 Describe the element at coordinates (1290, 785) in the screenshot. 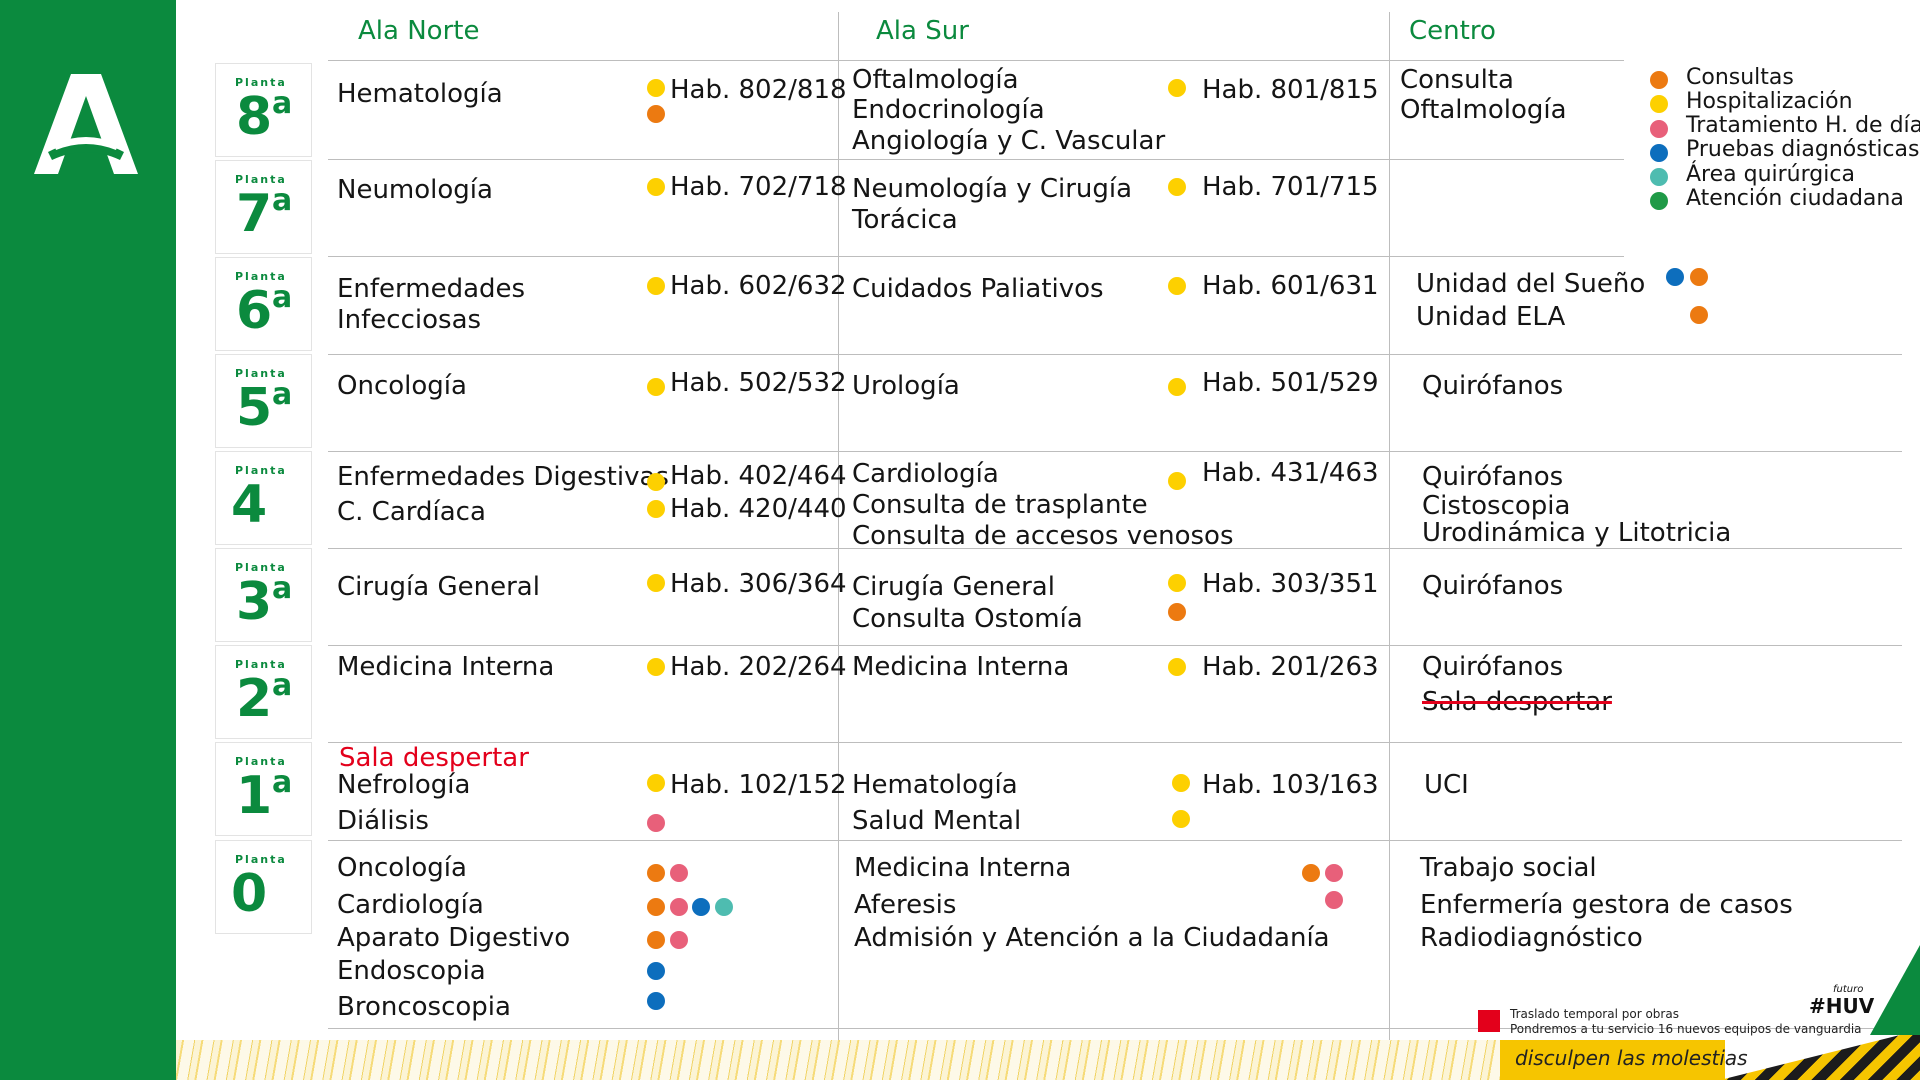

I see `room-range: Hab. 103/163` at that location.